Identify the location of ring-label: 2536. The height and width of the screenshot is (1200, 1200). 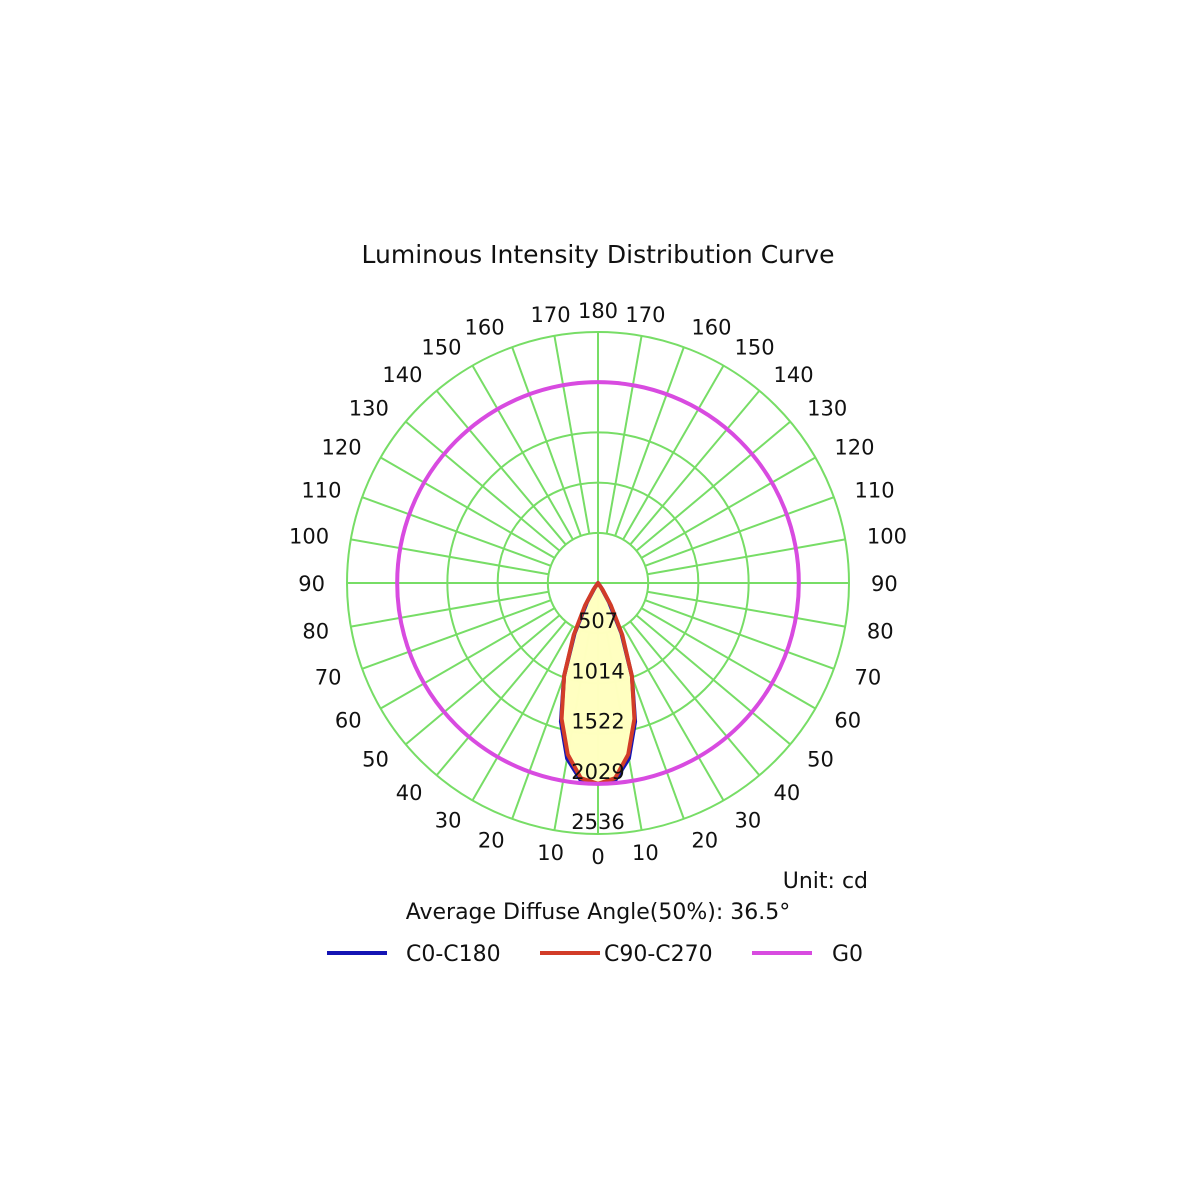
(597, 822).